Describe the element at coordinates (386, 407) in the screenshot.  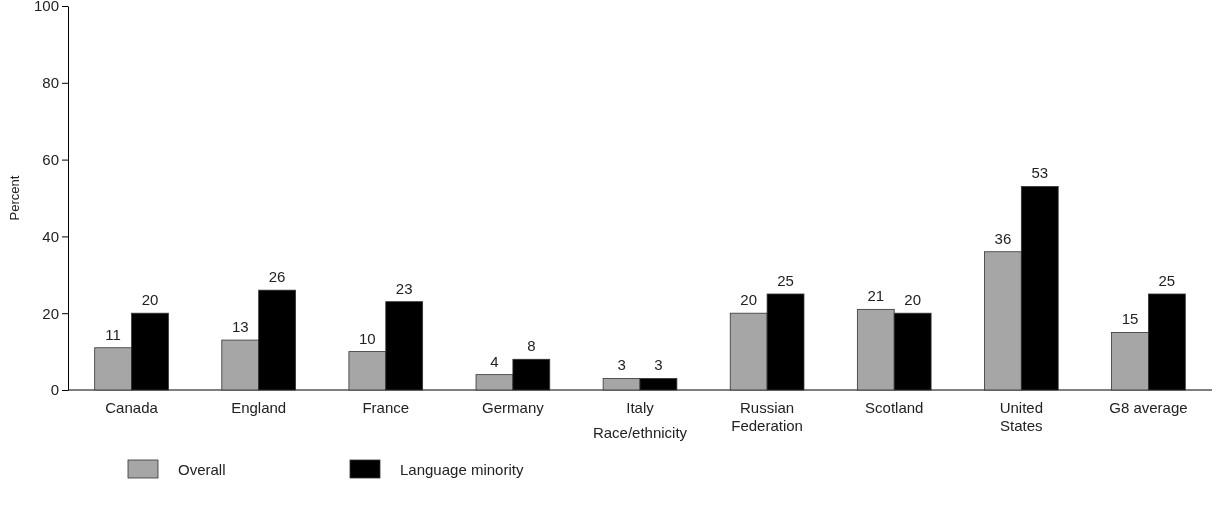
I see `x-tick-label: France` at that location.